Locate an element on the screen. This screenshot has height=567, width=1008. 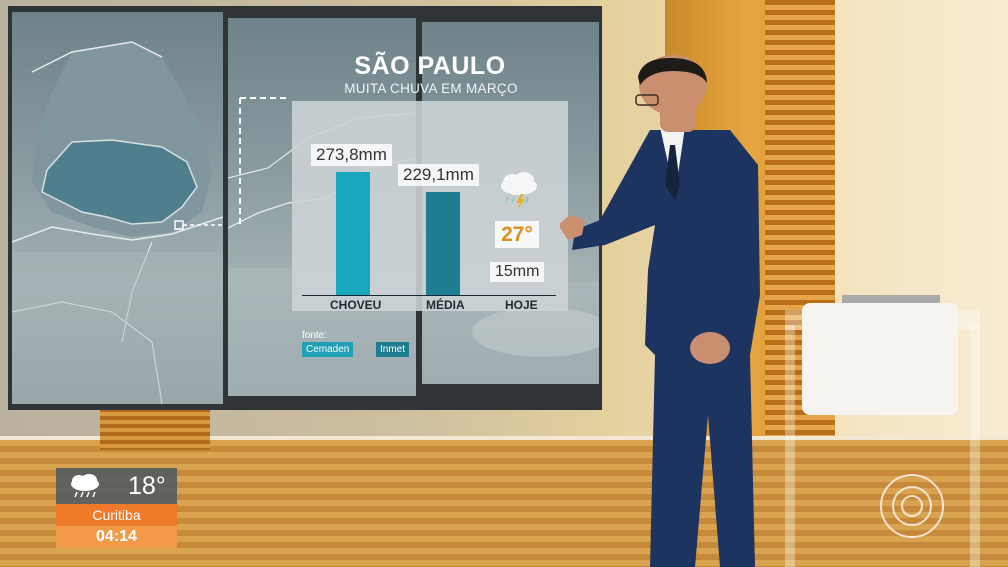
bar-media is located at coordinates (443, 243).